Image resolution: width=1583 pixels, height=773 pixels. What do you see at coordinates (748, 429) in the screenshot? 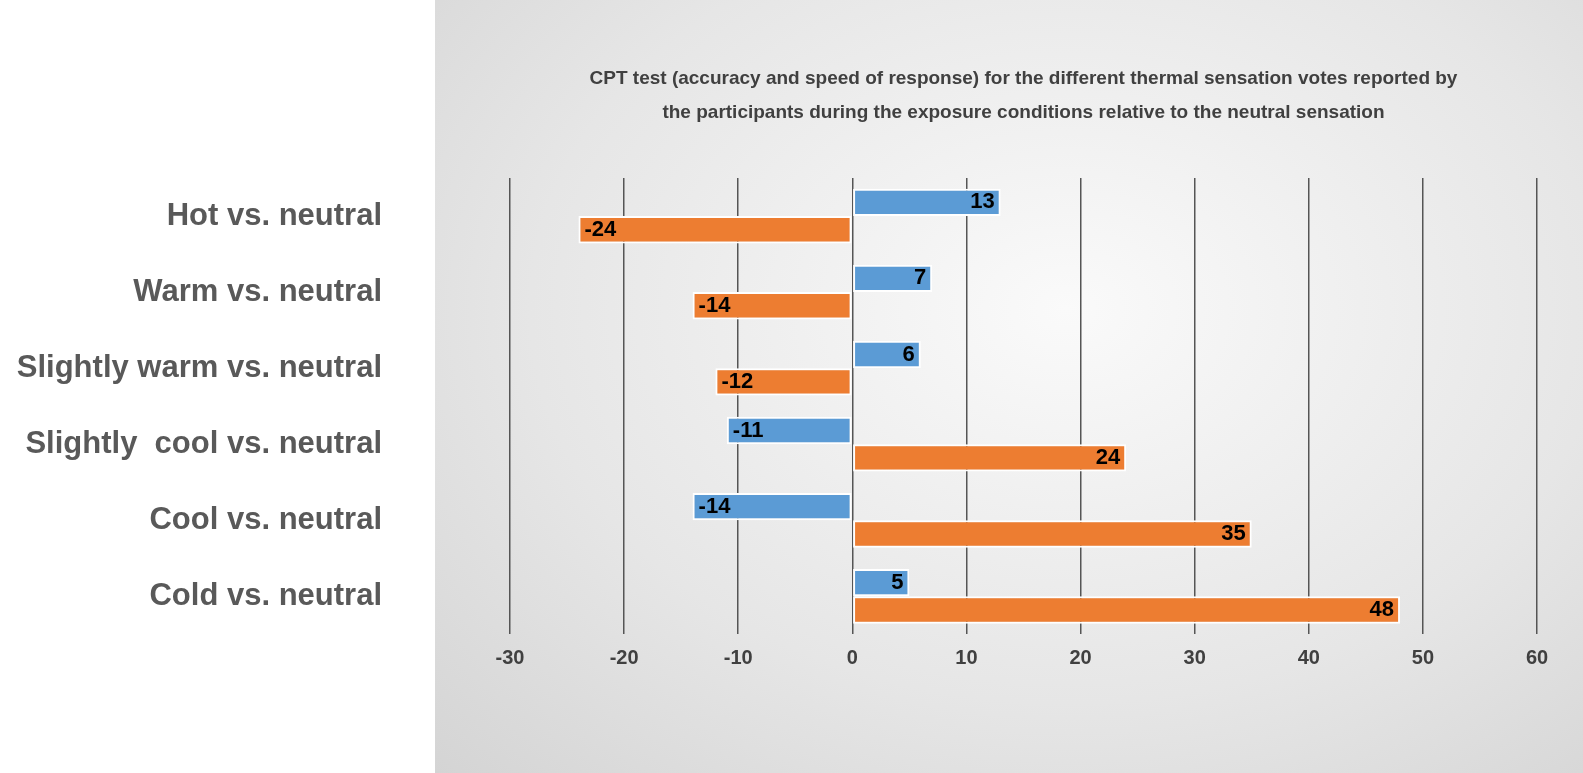
I see `data-label: -11` at bounding box center [748, 429].